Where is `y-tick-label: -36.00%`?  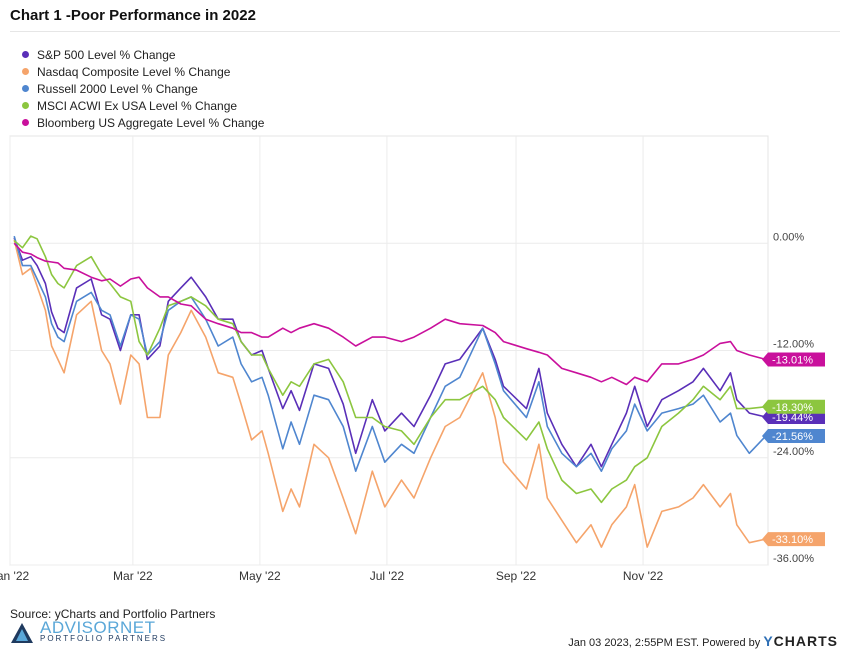
y-tick-label: -36.00% is located at coordinates (793, 559).